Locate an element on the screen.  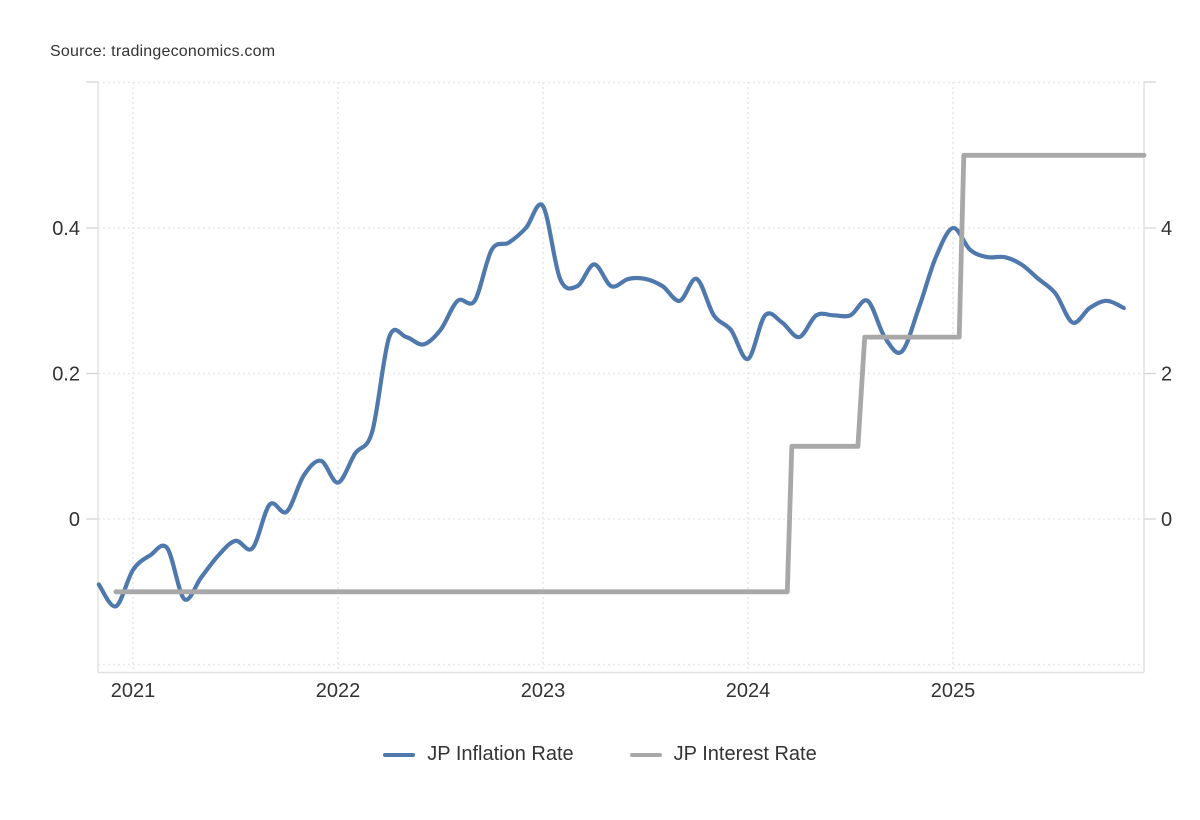
left-axis-tick-label: 0.4 is located at coordinates (66, 229).